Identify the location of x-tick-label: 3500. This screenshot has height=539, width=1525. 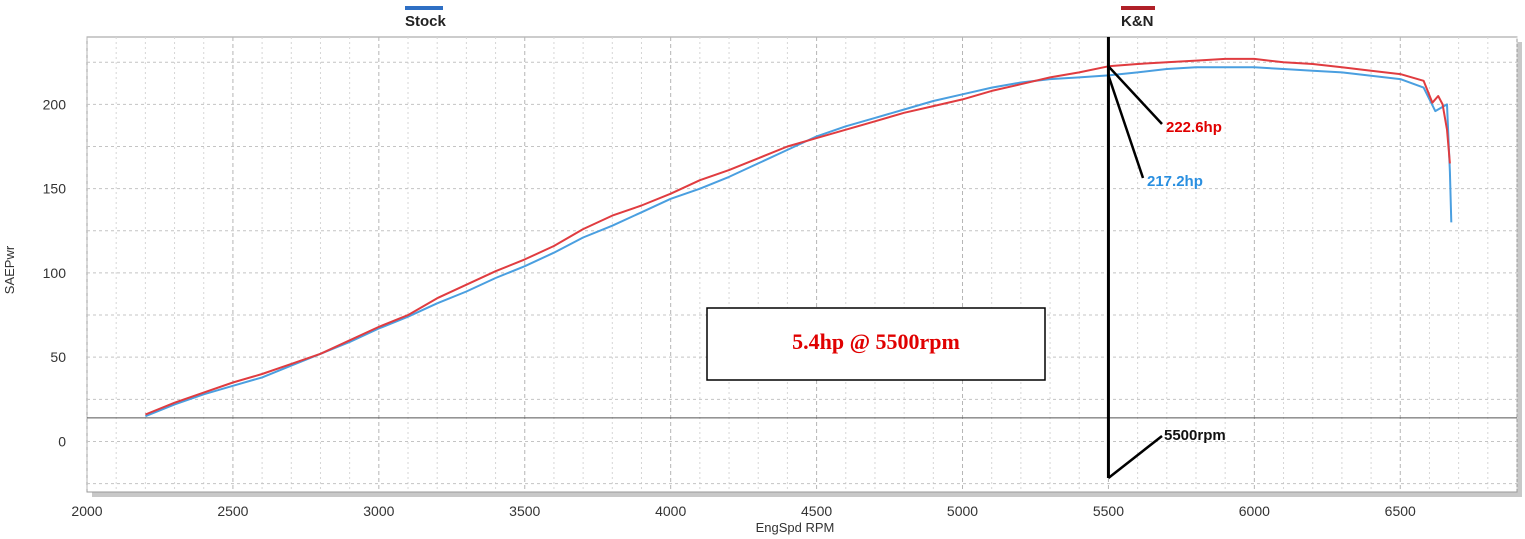
(524, 511).